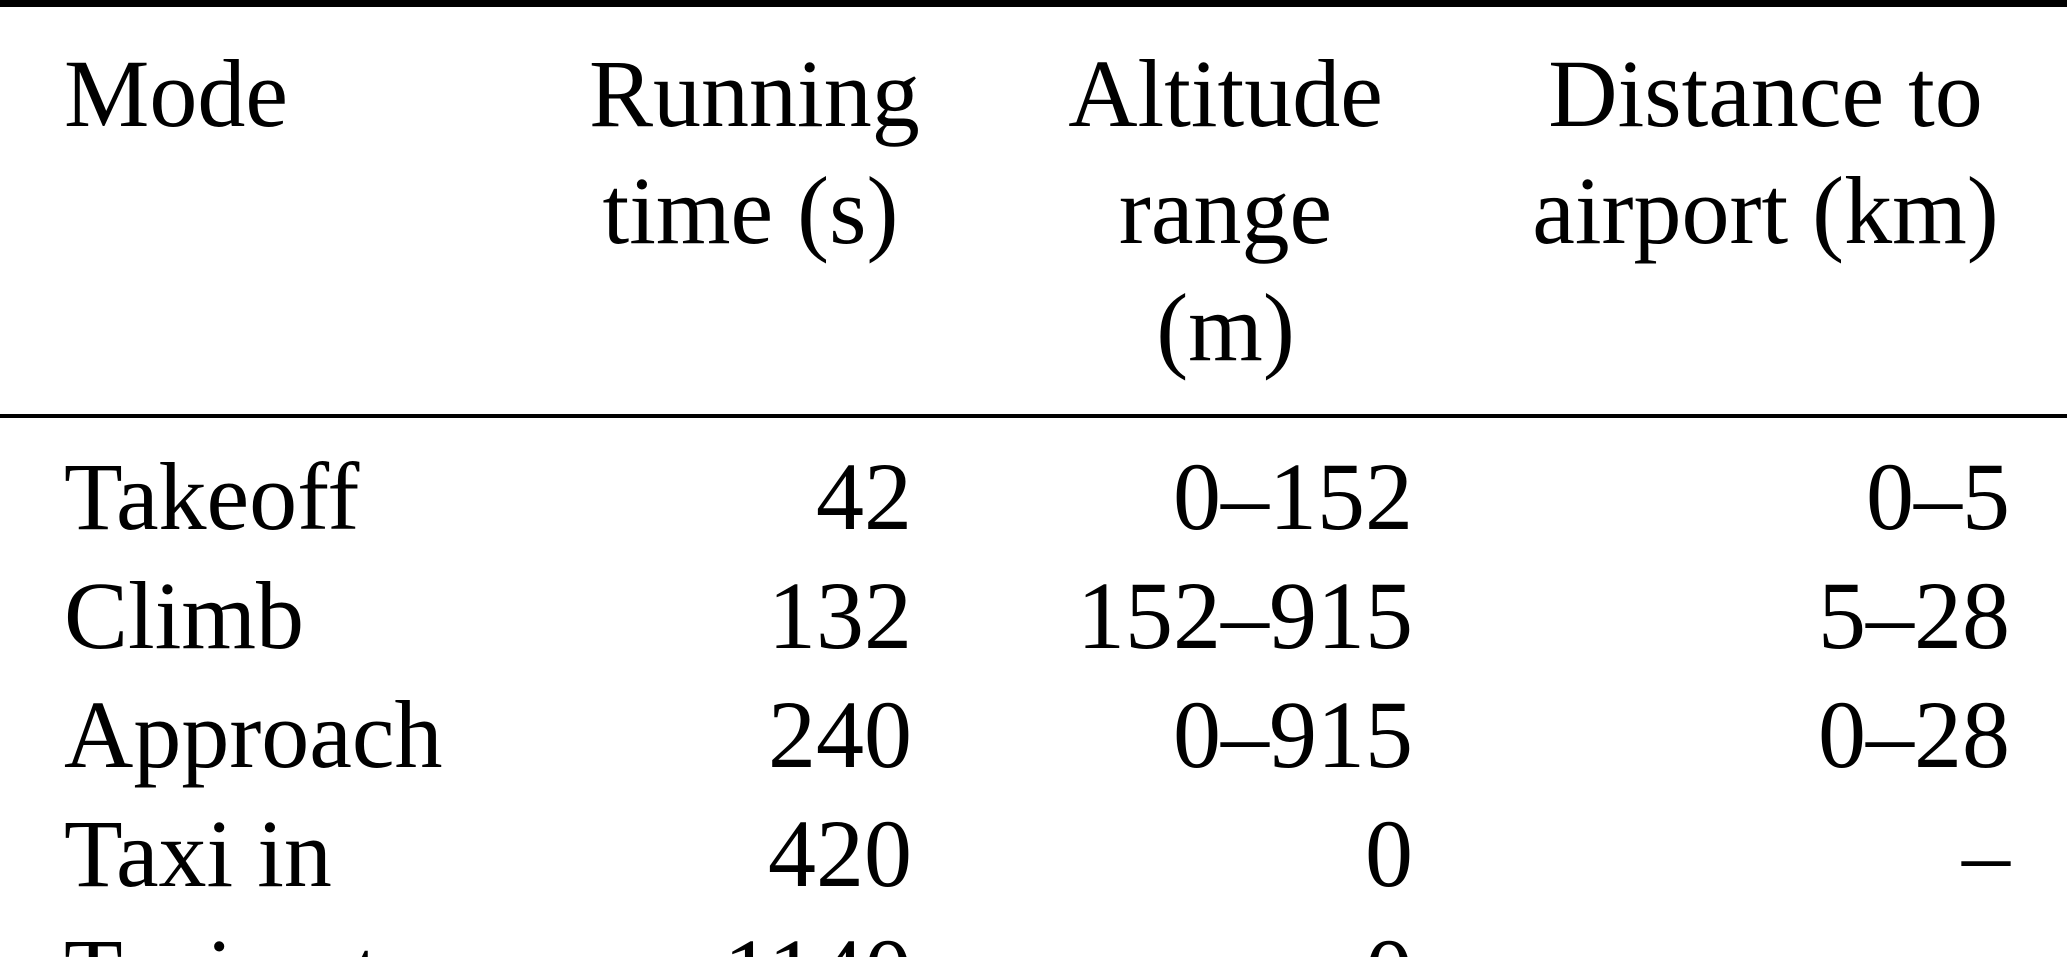 The image size is (2067, 957). Describe the element at coordinates (1765, 93) in the screenshot. I see `header-distance-airport-line1: Distance to` at that location.